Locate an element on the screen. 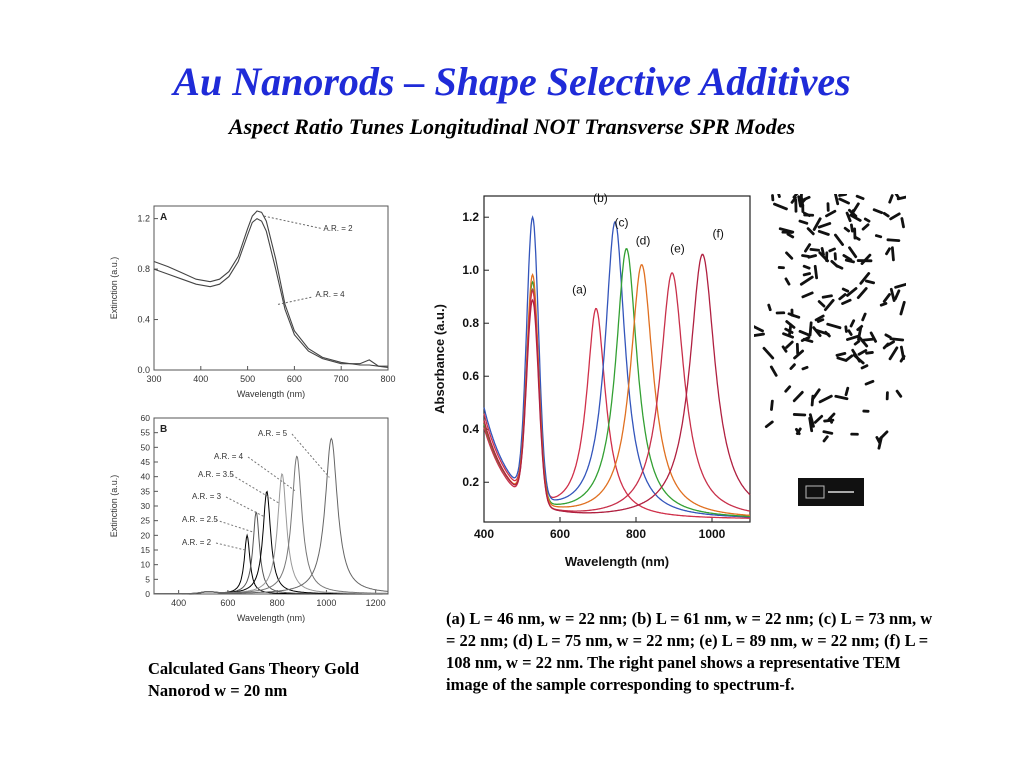  y-tick-label: 45 is located at coordinates (146, 462).